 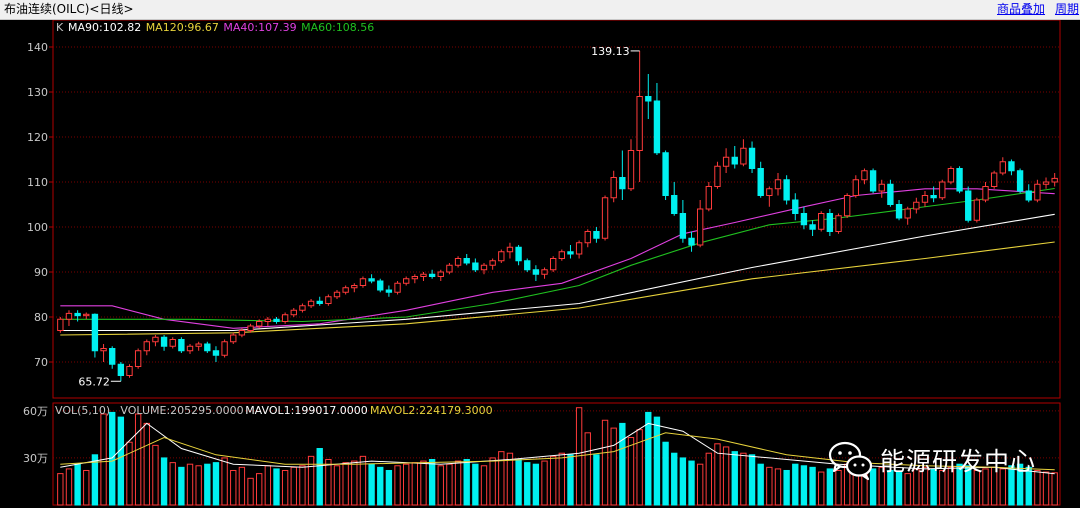 What do you see at coordinates (37, 137) in the screenshot?
I see `price-tick-label: 120` at bounding box center [37, 137].